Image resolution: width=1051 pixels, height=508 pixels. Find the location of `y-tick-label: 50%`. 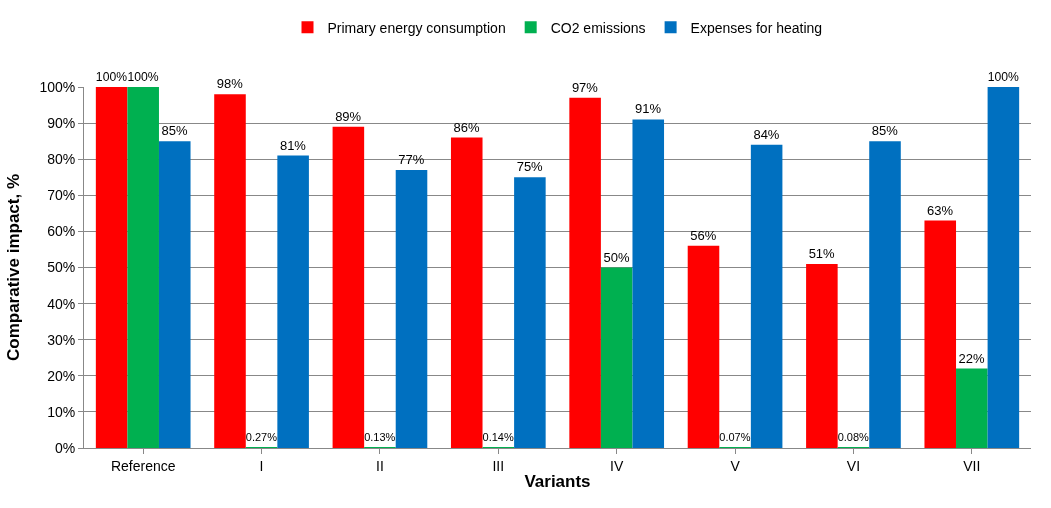

y-tick-label: 50% is located at coordinates (61, 267).